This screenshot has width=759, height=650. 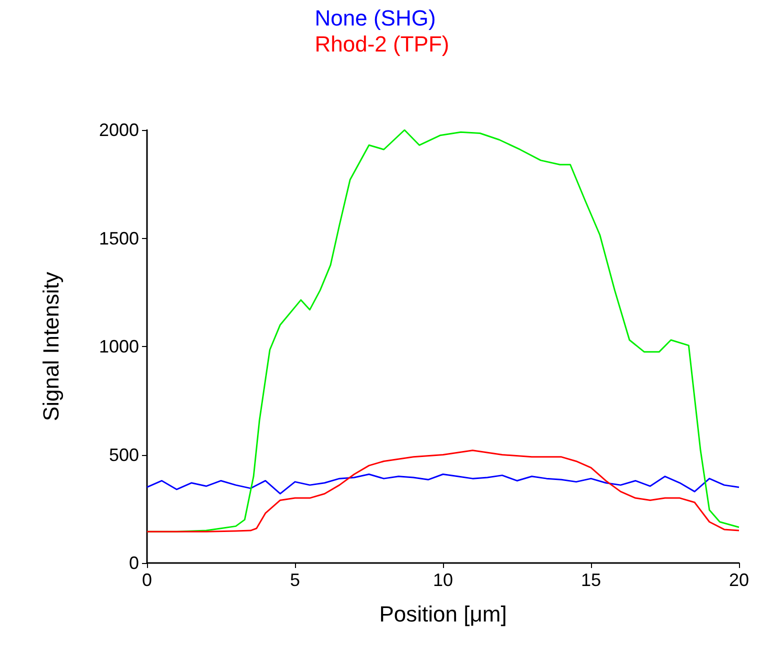 What do you see at coordinates (118, 238) in the screenshot?
I see `y-tick-label: 1500` at bounding box center [118, 238].